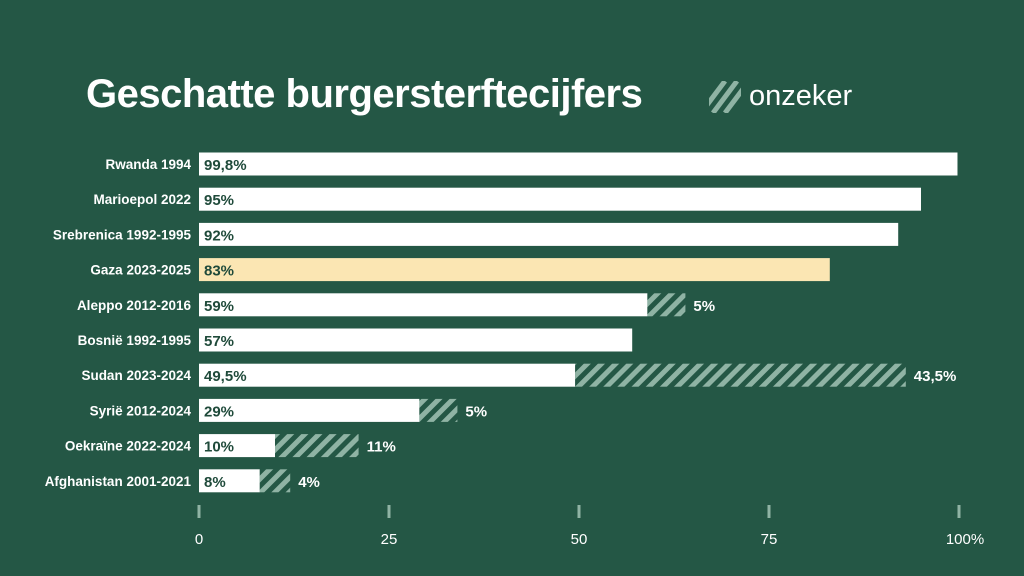 The height and width of the screenshot is (576, 1024). Describe the element at coordinates (219, 341) in the screenshot. I see `bar-value-label: 57%` at that location.